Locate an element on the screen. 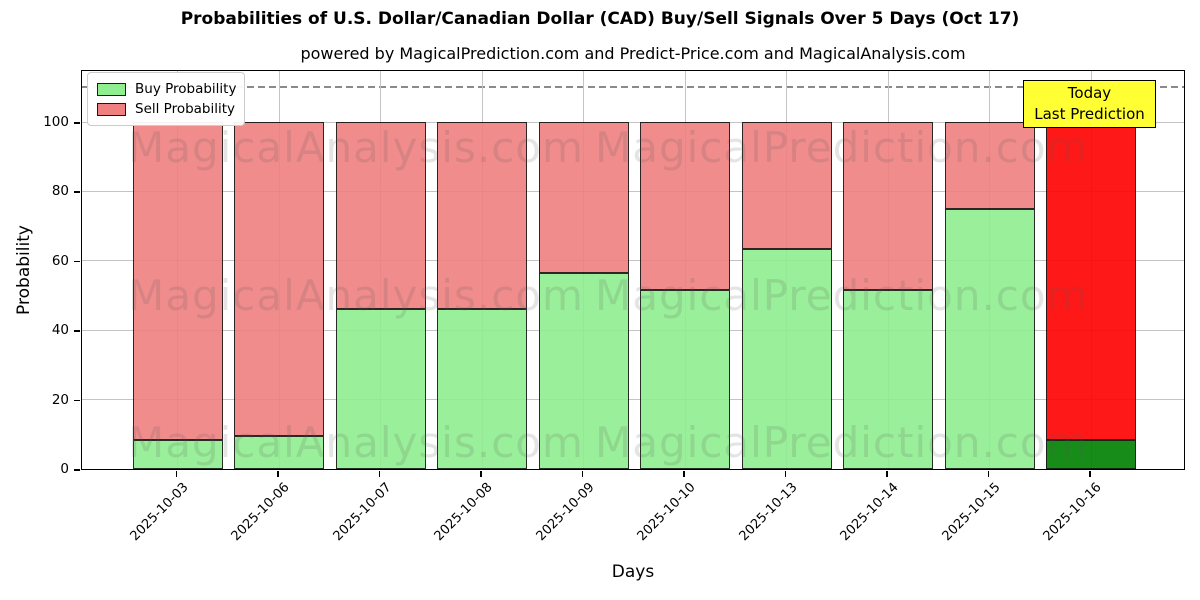 The image size is (1200, 600). y-tick-label: 100 is located at coordinates (56, 122).